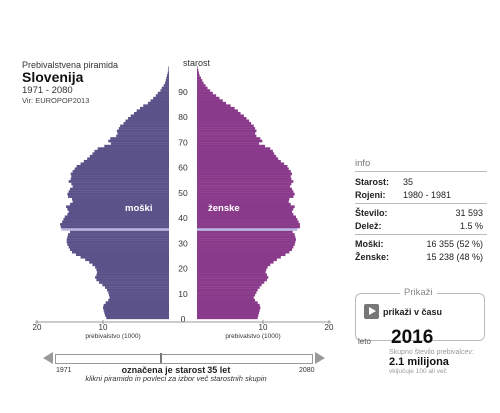  What do you see at coordinates (161, 358) in the screenshot?
I see `slider-thumb` at bounding box center [161, 358].